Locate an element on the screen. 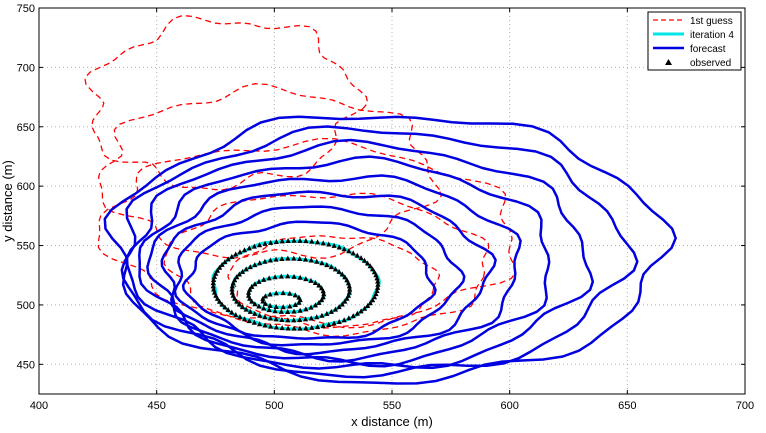 This screenshot has width=766, height=433. legend-box is located at coordinates (694, 41).